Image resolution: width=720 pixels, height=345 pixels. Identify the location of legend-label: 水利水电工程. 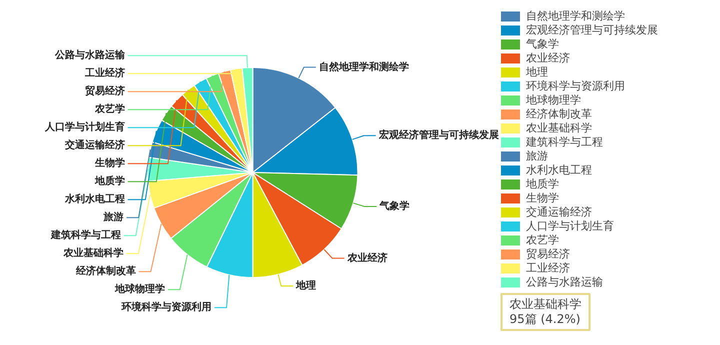
(559, 169).